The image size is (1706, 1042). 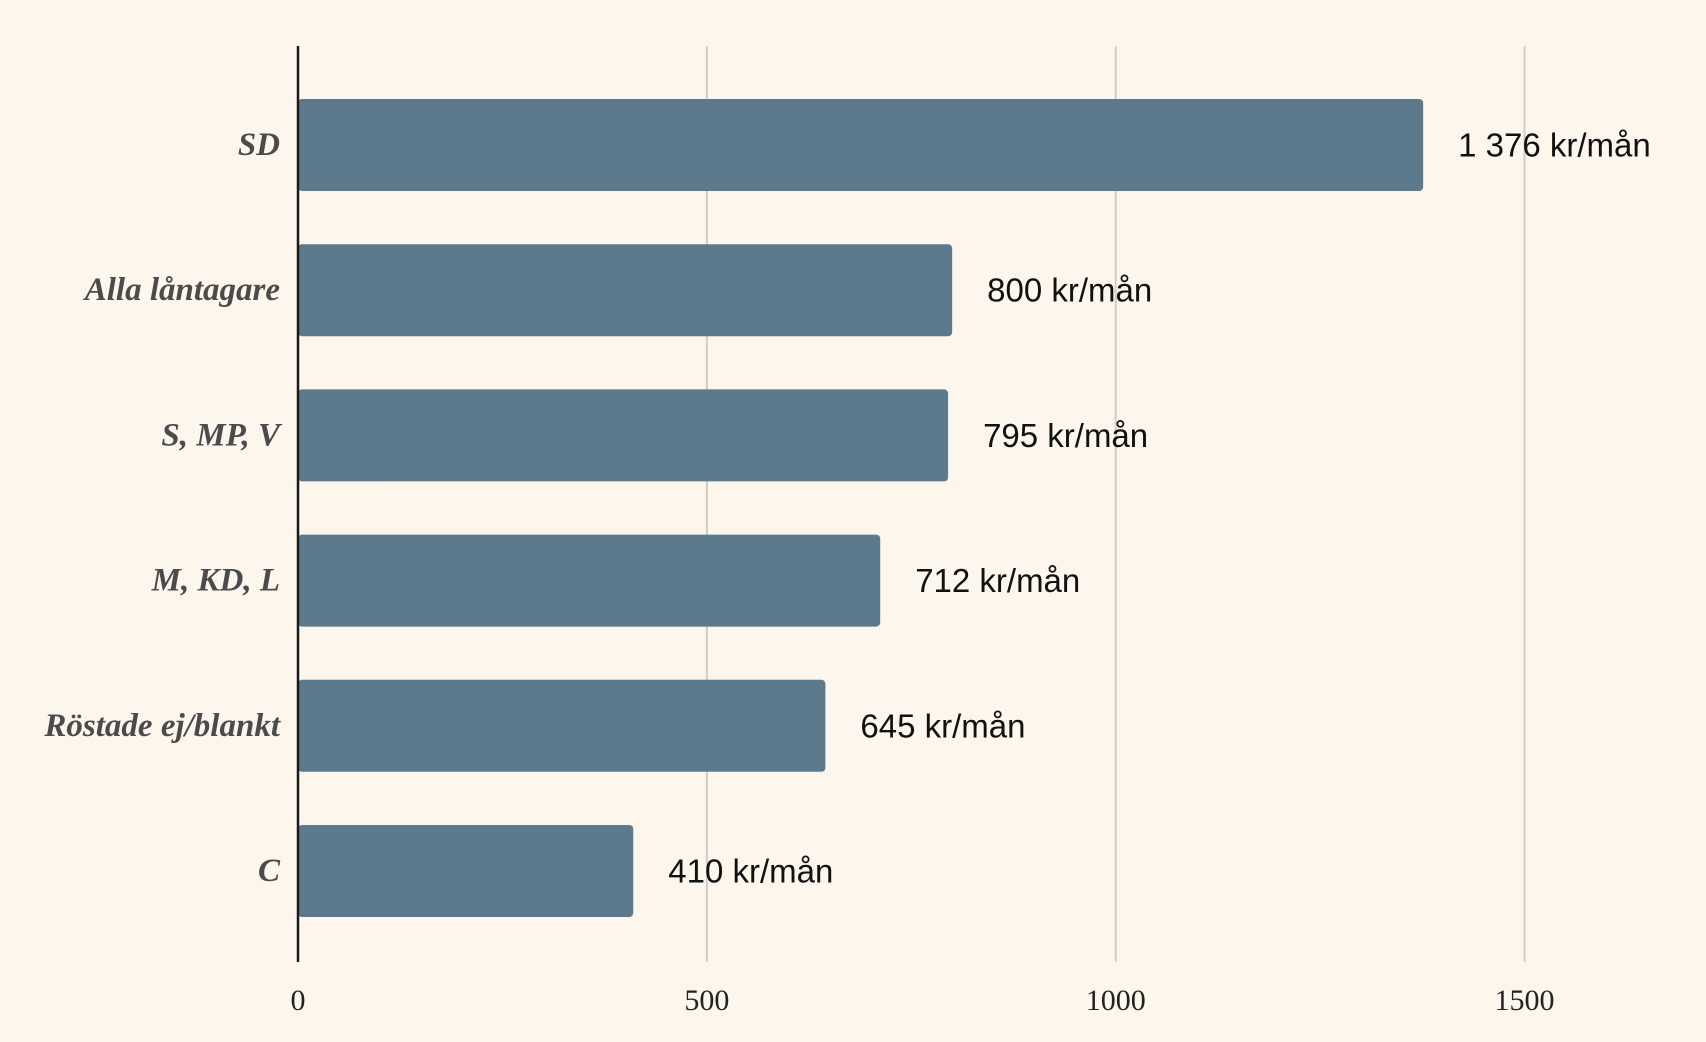 What do you see at coordinates (1069, 290) in the screenshot?
I see `data-label: 800 kr/mån` at bounding box center [1069, 290].